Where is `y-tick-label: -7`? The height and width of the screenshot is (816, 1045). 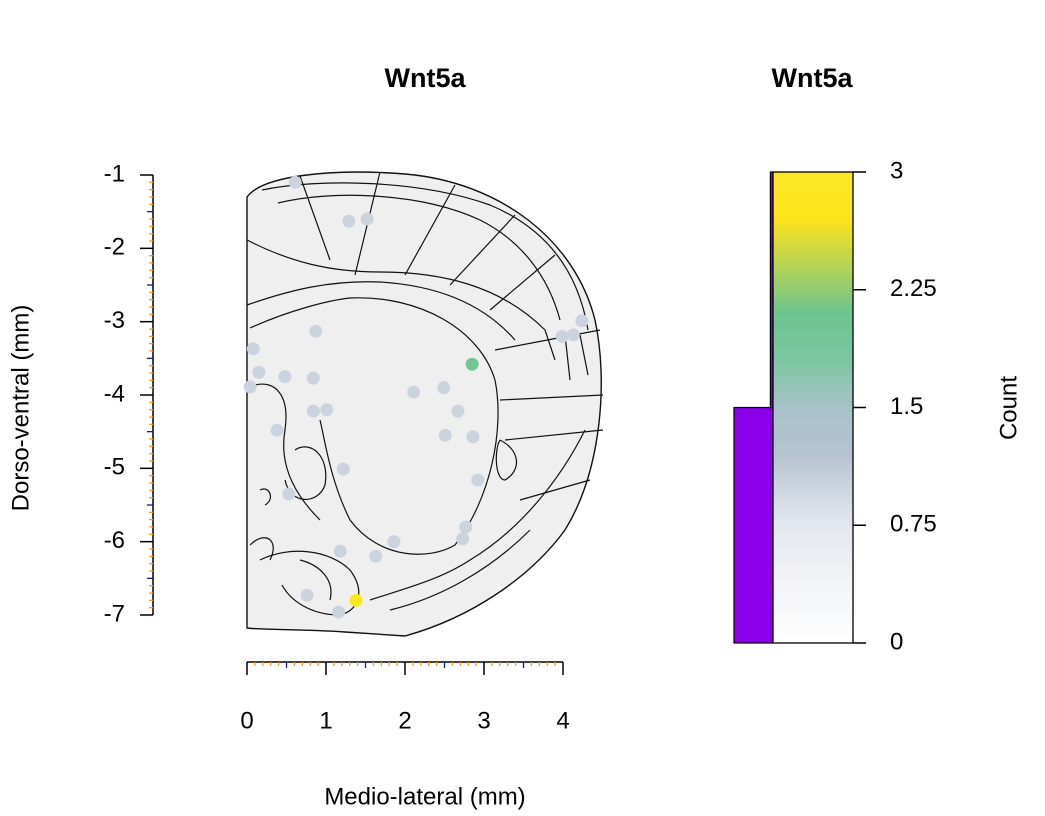 y-tick-label: -7 is located at coordinates (114, 613).